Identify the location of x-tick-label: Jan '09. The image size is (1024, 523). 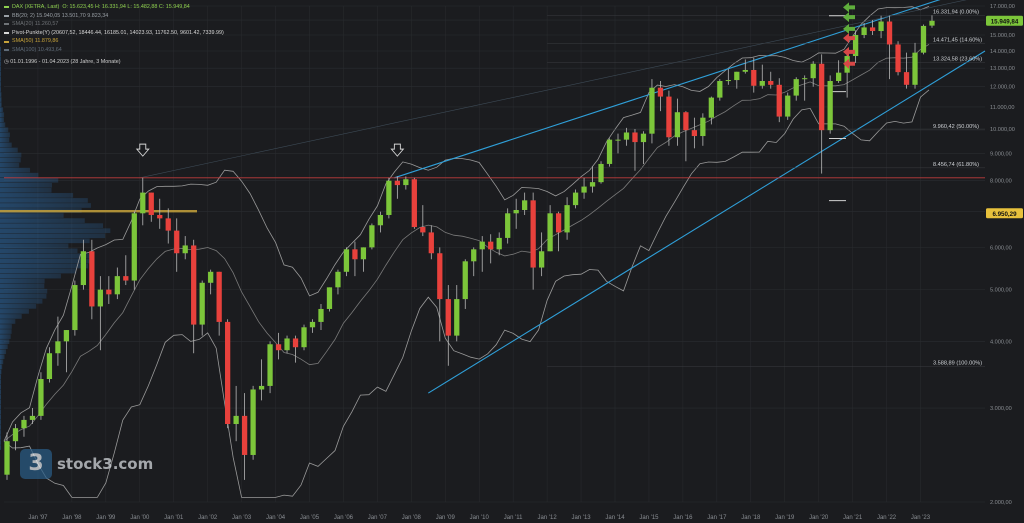
(446, 518).